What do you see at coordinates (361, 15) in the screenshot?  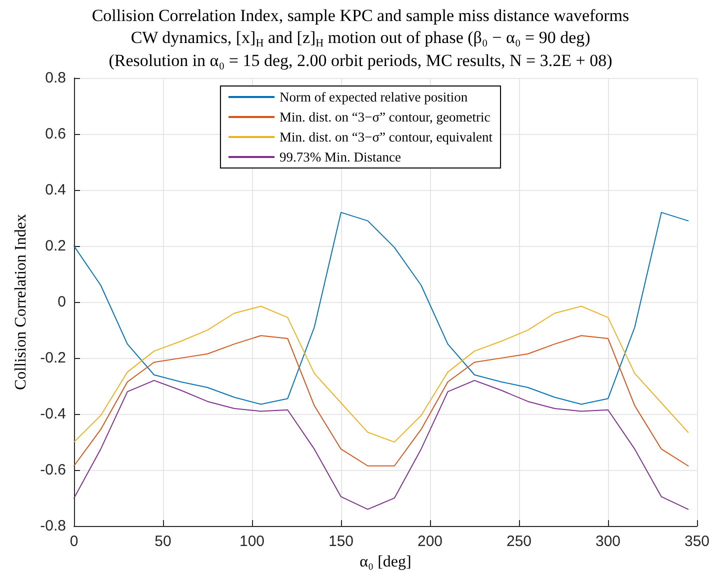 I see `chart-title: Collision Correlation Index, sample KPC and sample miss distance waveforms` at bounding box center [361, 15].